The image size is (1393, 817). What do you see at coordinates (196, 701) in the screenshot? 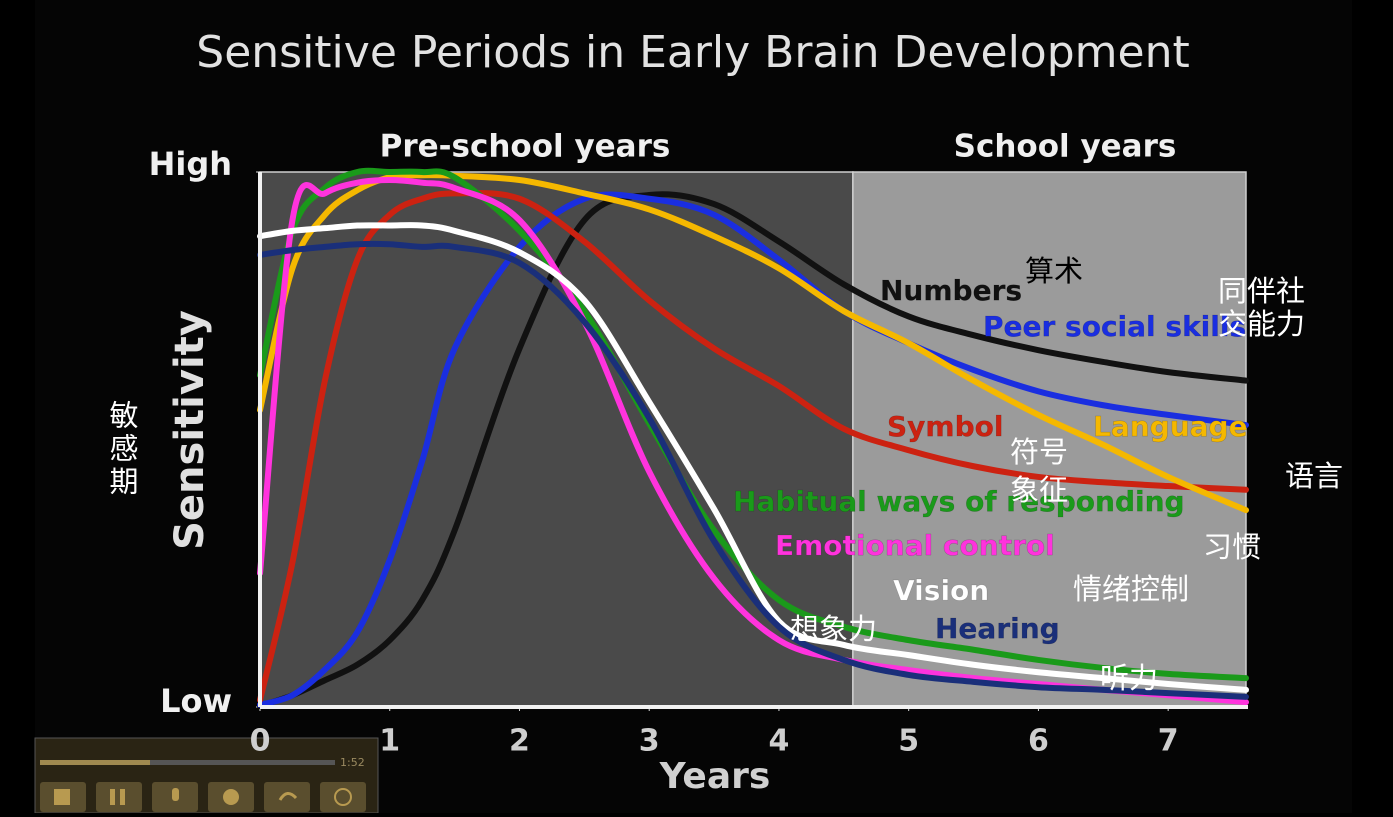
I see `y-tick-label: Low` at bounding box center [196, 701].